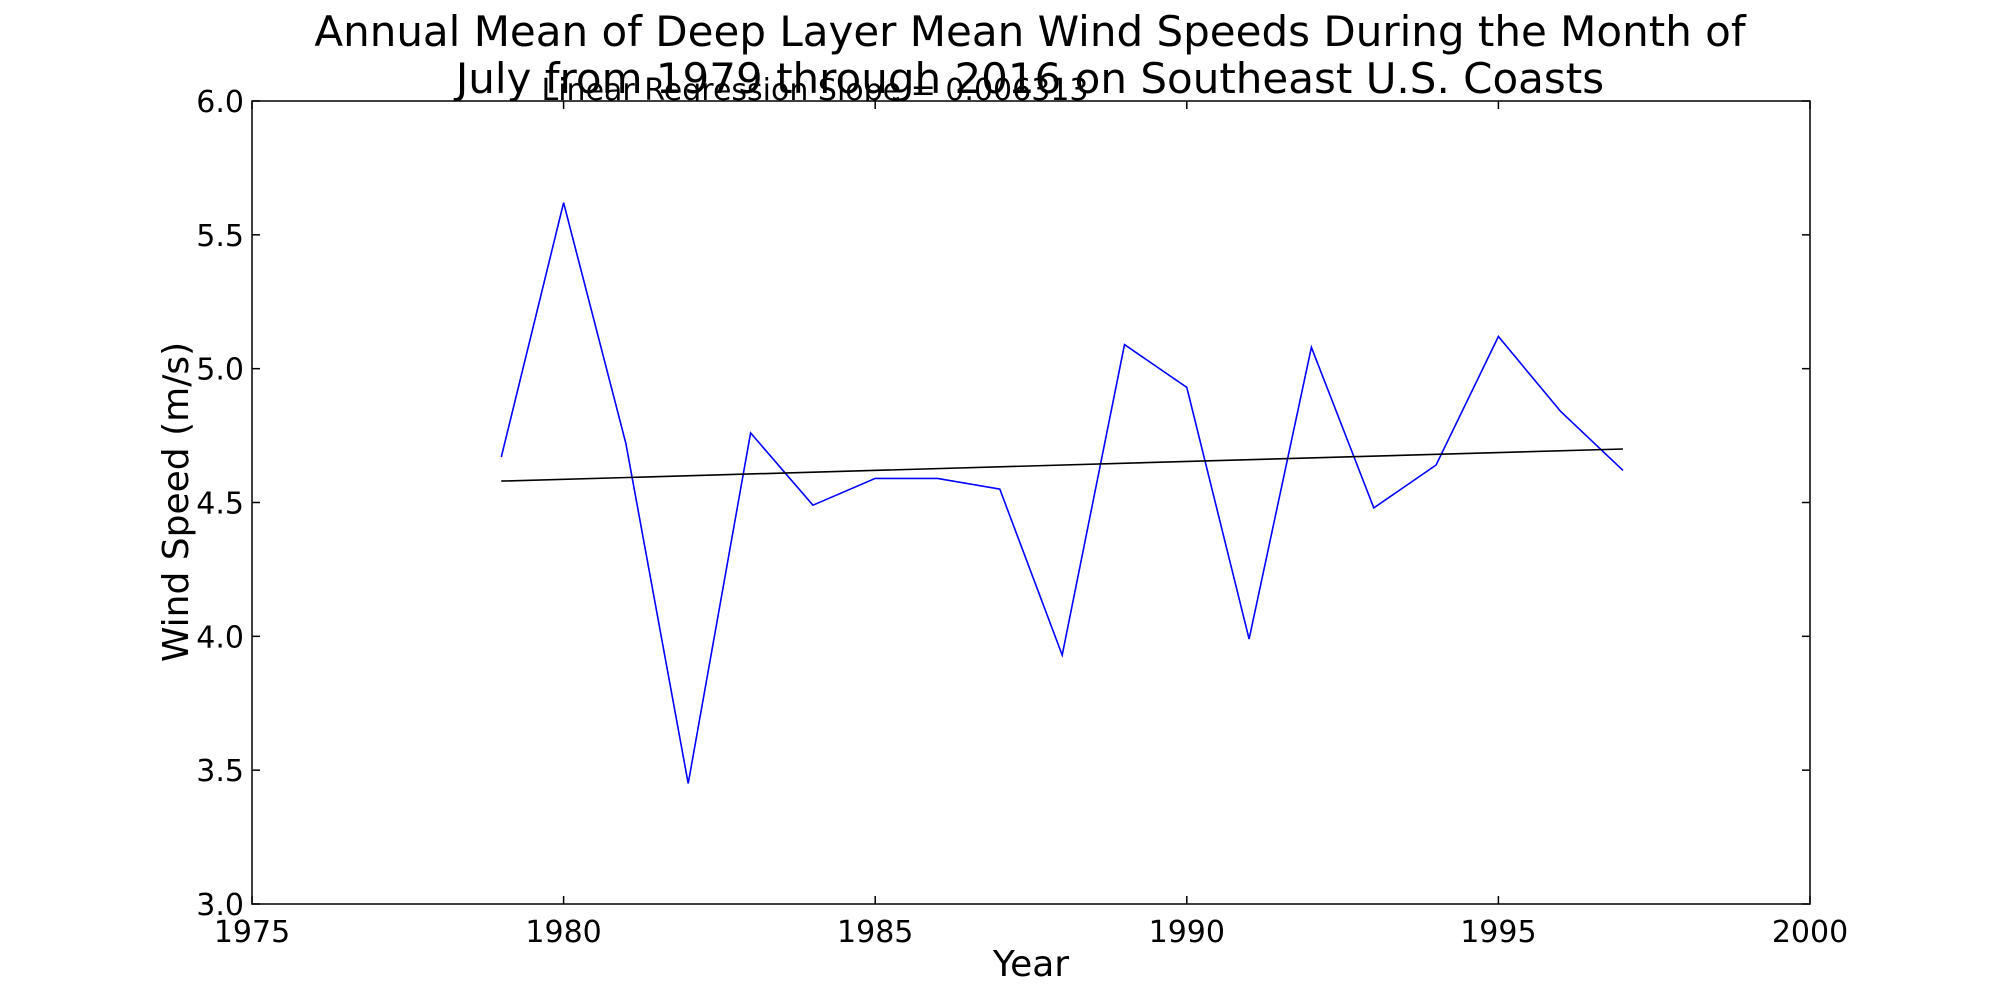 The height and width of the screenshot is (1000, 2000). Describe the element at coordinates (563, 932) in the screenshot. I see `x-tick-label: 1980` at that location.